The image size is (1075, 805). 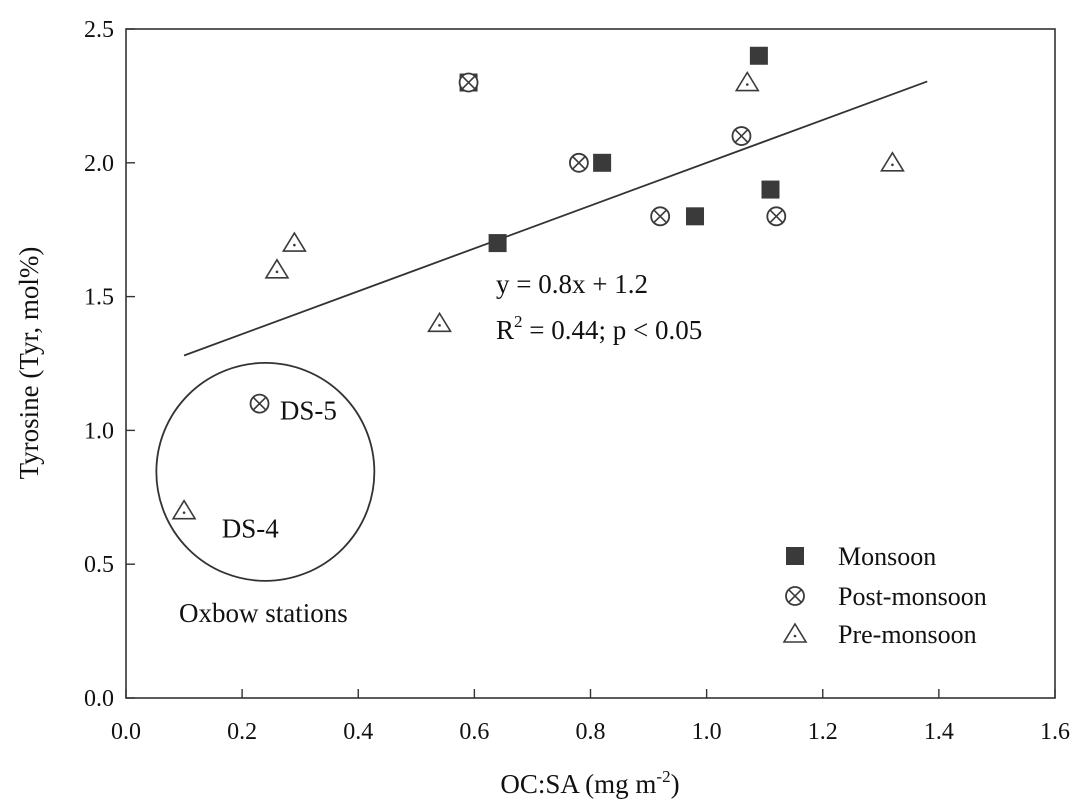 What do you see at coordinates (912, 596) in the screenshot?
I see `legend-label-post-monsoon: Post-monsoon` at bounding box center [912, 596].